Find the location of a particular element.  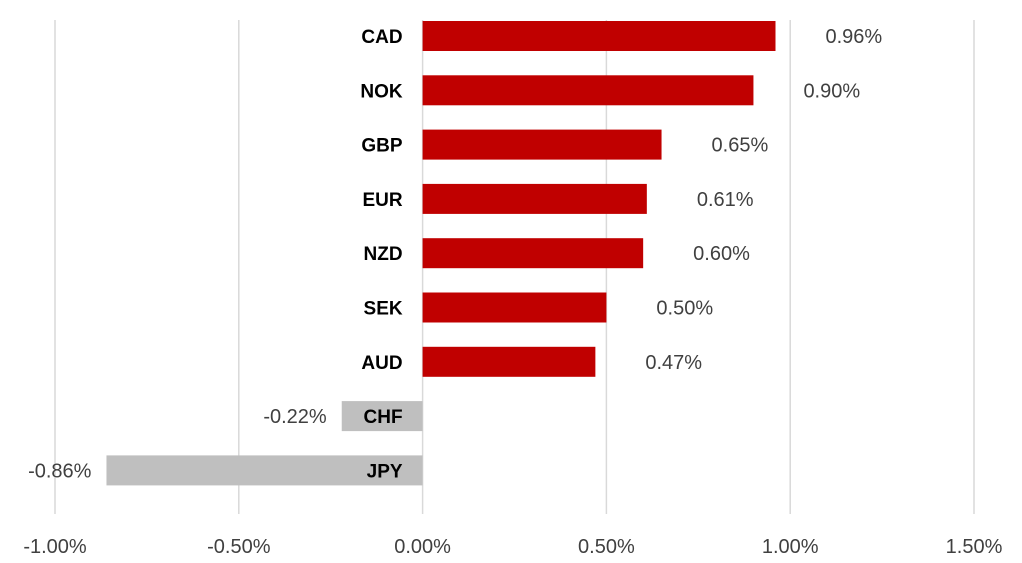

bar-eur is located at coordinates (534, 198).